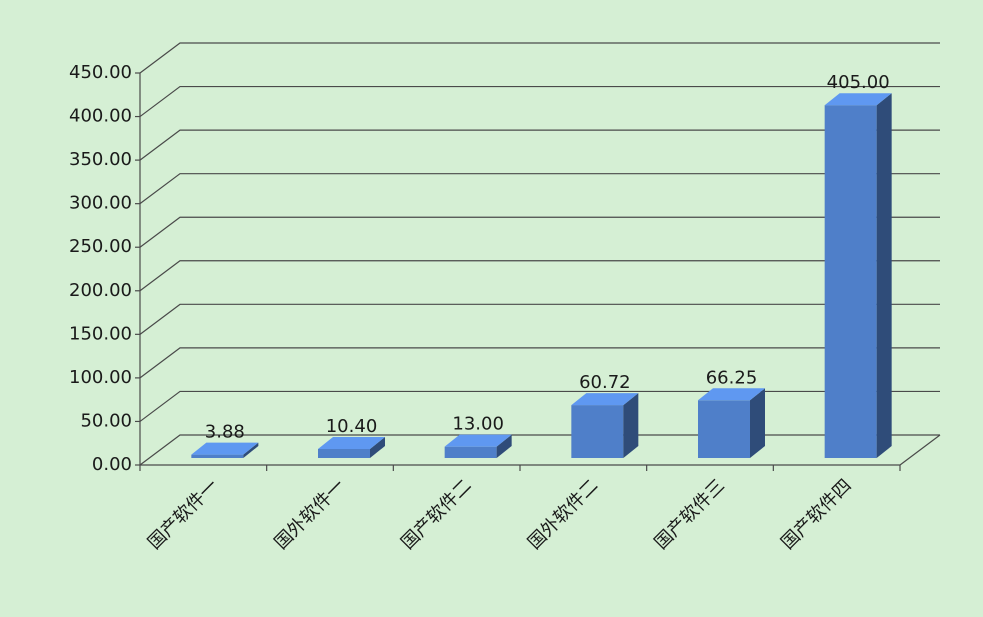 This screenshot has height=617, width=983. What do you see at coordinates (106, 420) in the screenshot?
I see `y-tick-label: 50.00` at bounding box center [106, 420].